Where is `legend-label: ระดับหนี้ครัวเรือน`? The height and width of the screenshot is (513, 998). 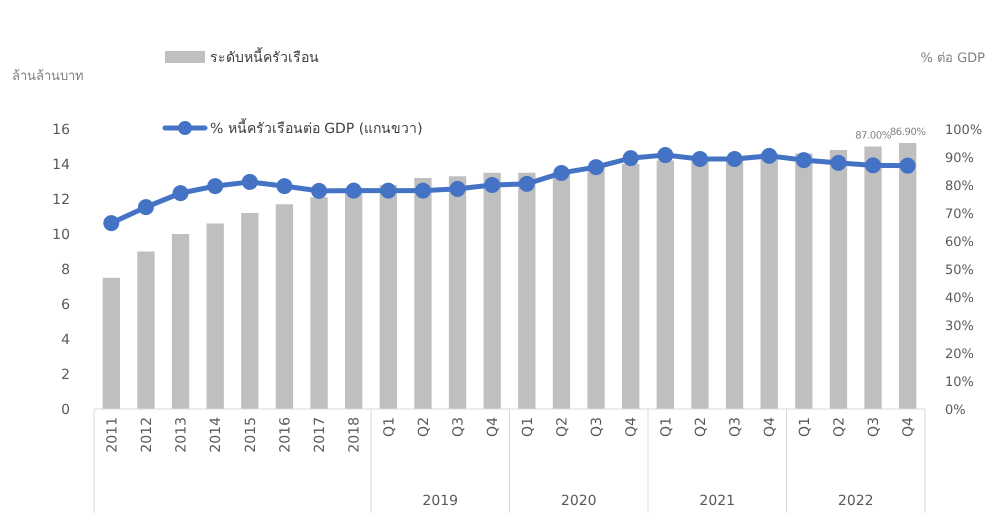
legend-label: ระดับหนี้ครัวเรือน is located at coordinates (264, 56).